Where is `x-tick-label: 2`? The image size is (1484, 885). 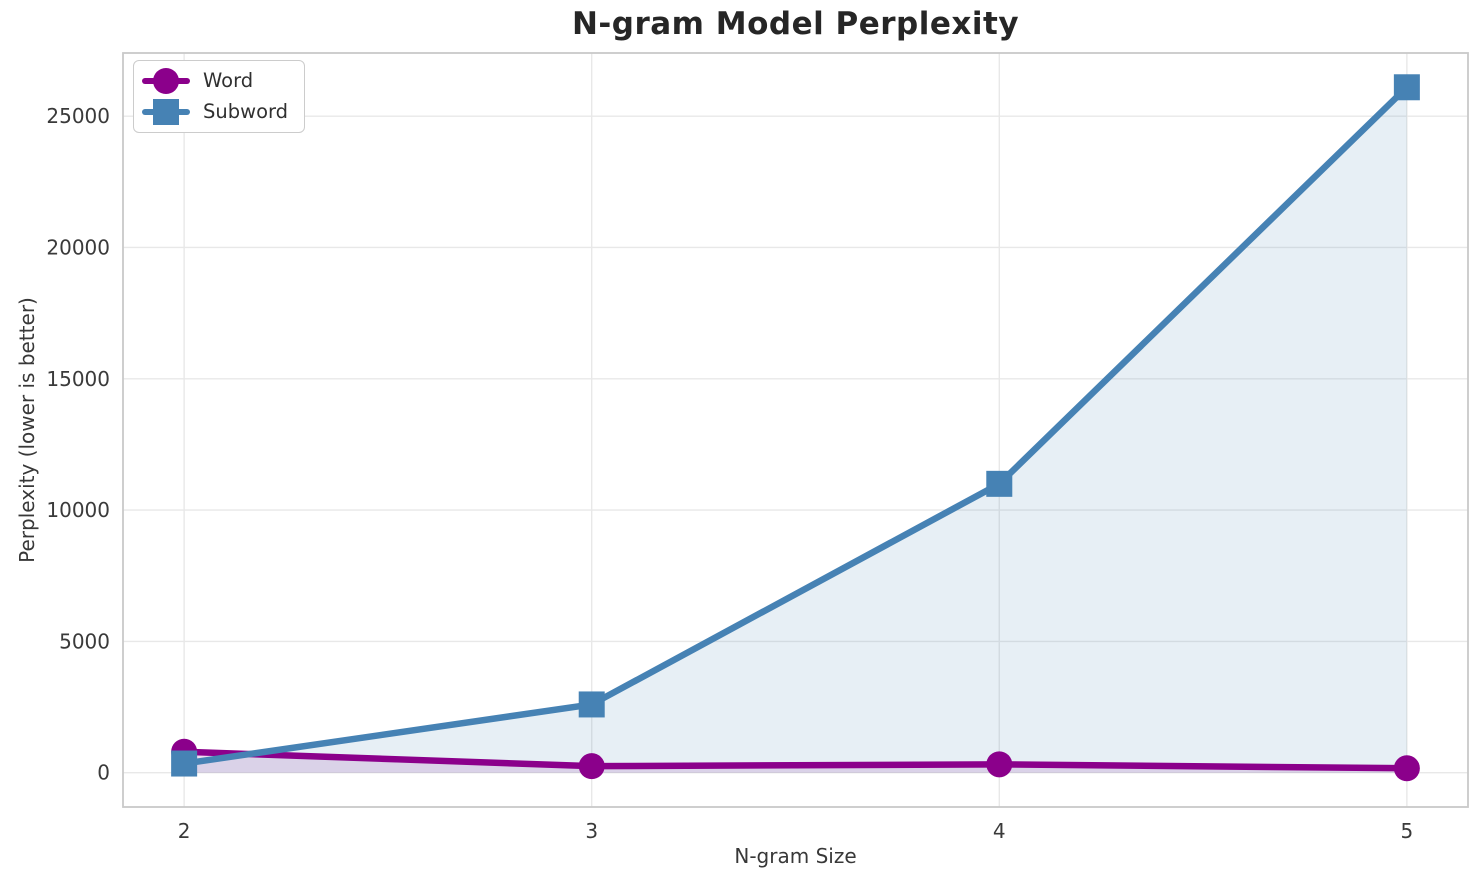
x-tick-label: 2 is located at coordinates (184, 831).